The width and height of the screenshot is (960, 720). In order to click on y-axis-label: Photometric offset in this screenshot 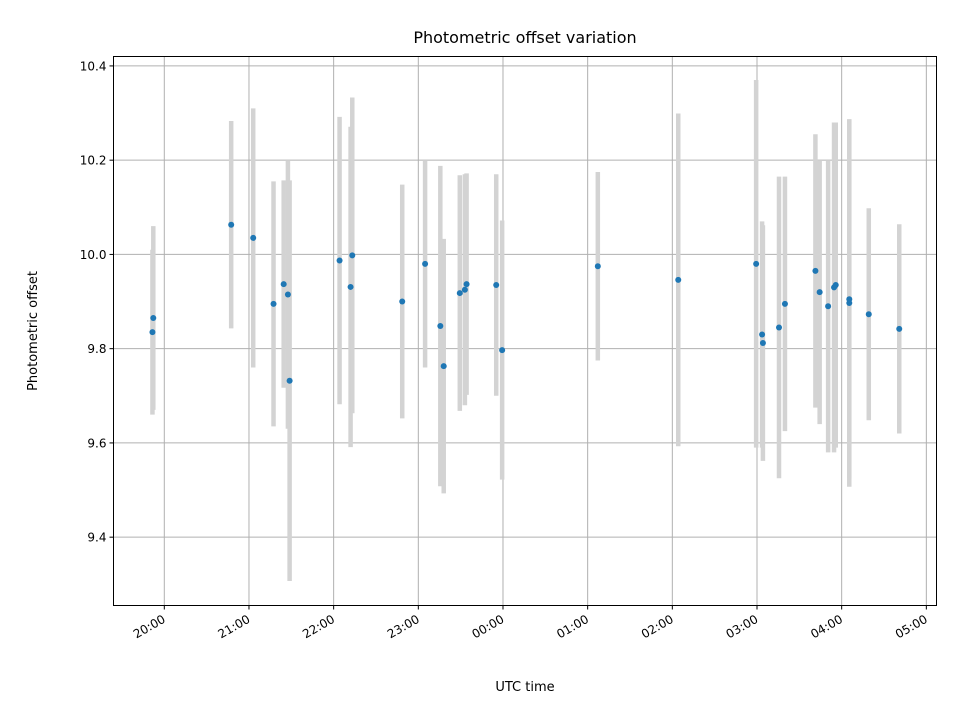, I will do `click(33, 331)`.